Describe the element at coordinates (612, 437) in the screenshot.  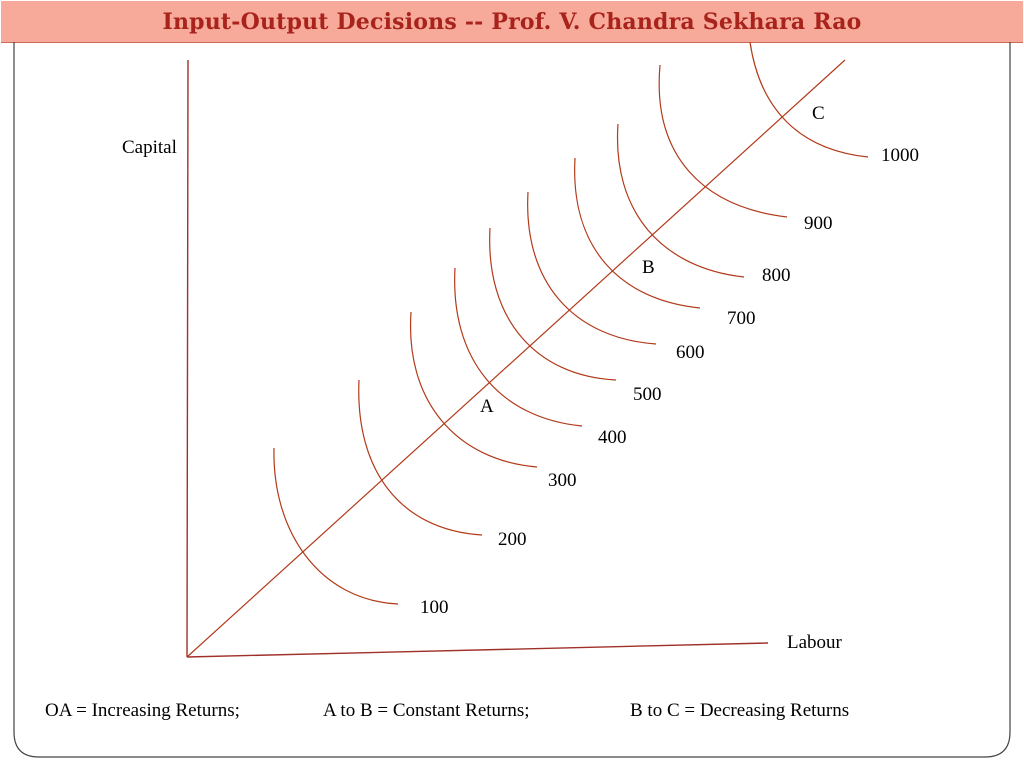
I see `isoquant-label-400: 400` at that location.